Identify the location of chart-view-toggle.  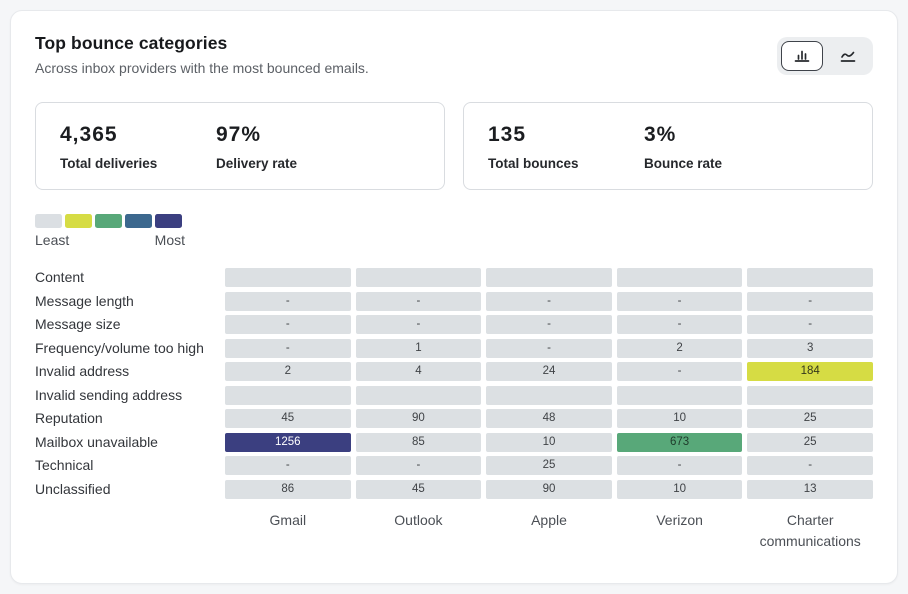
(825, 56).